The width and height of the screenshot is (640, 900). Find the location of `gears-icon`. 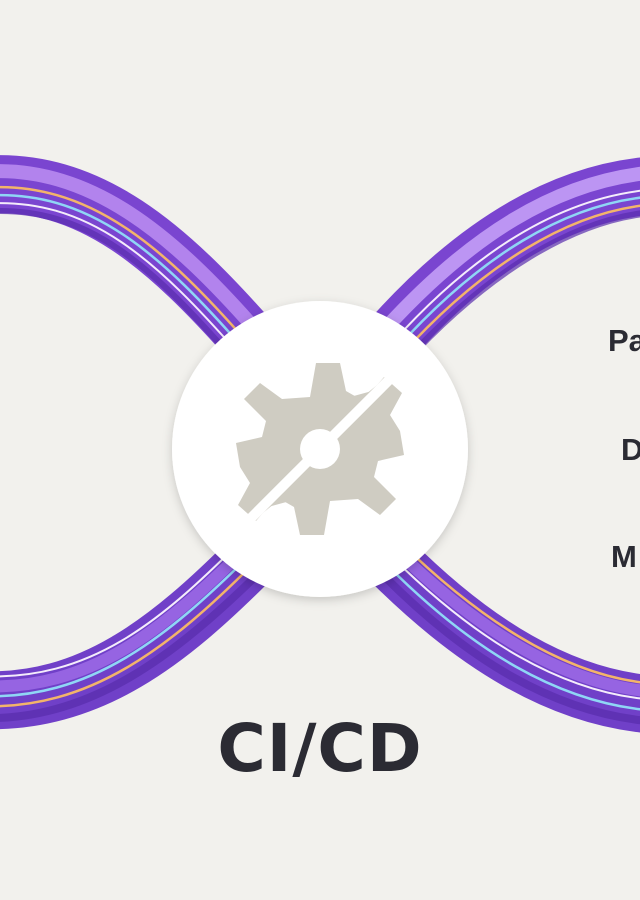

gears-icon is located at coordinates (320, 449).